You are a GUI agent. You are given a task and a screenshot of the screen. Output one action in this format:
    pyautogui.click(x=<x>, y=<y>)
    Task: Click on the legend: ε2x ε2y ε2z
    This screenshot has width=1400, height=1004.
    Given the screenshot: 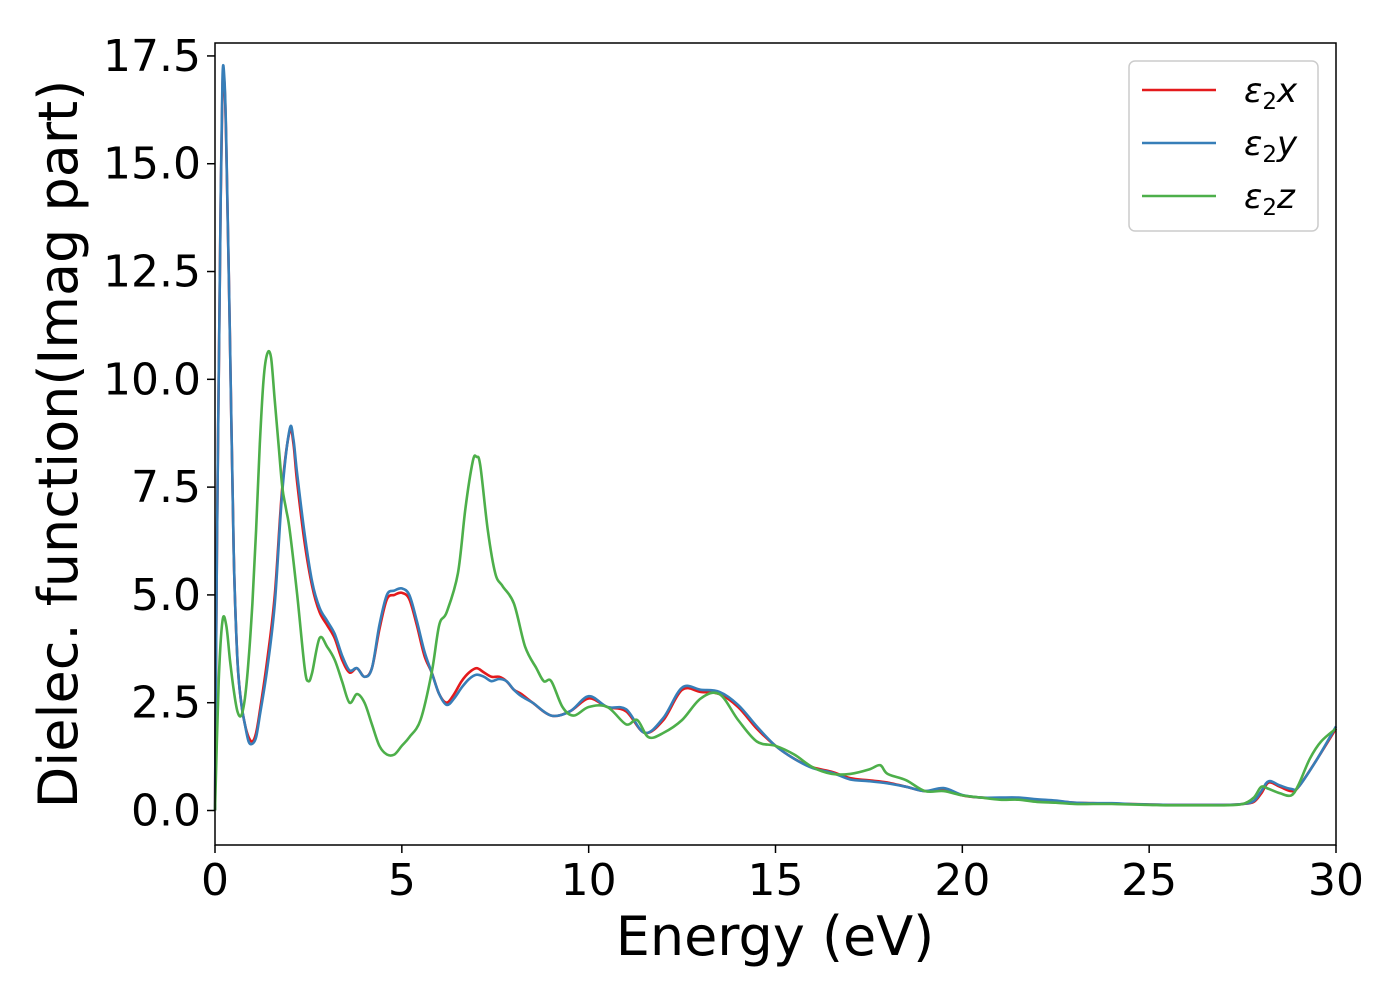 What is the action you would take?
    pyautogui.click(x=1223, y=146)
    